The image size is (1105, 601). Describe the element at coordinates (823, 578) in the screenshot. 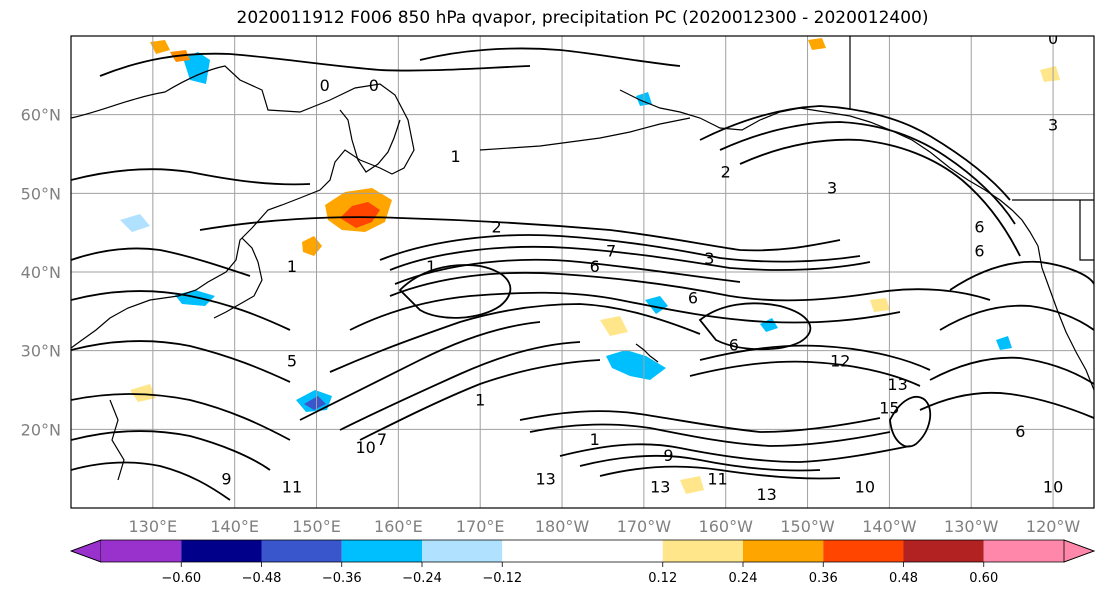

I see `colorbar-tick-label: 0.36` at that location.